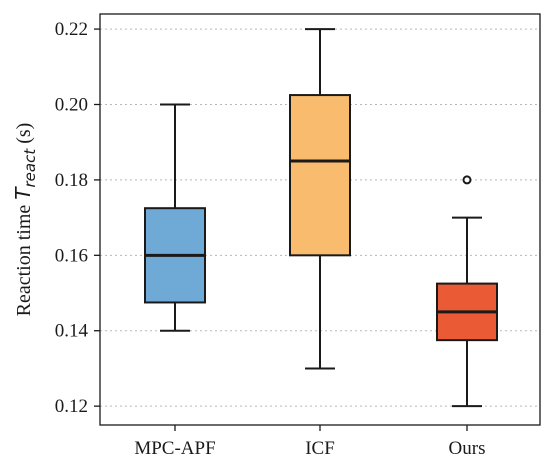 The height and width of the screenshot is (470, 550). What do you see at coordinates (320, 448) in the screenshot?
I see `x-tick-label: ICF` at bounding box center [320, 448].